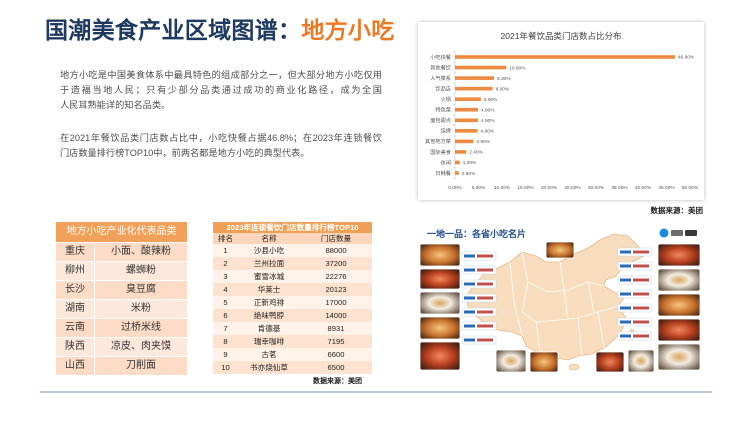 This screenshot has width=750, height=422. What do you see at coordinates (476, 153) in the screenshot?
I see `bar-value-label: 2.40%` at bounding box center [476, 153].